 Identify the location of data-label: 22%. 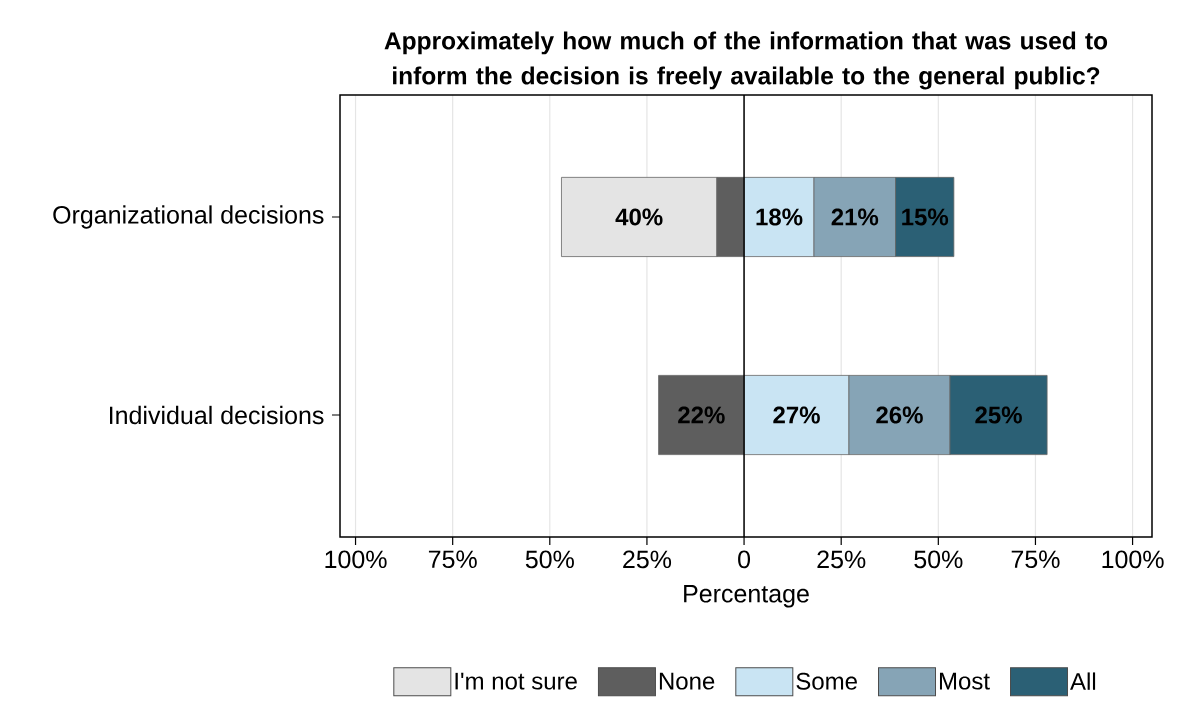
(701, 415).